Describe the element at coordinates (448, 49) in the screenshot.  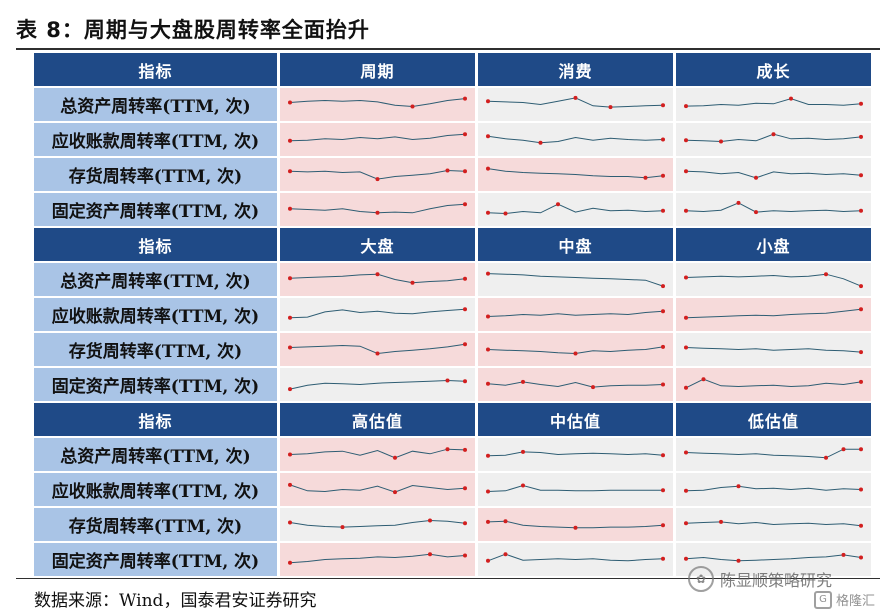
I see `top-rule` at that location.